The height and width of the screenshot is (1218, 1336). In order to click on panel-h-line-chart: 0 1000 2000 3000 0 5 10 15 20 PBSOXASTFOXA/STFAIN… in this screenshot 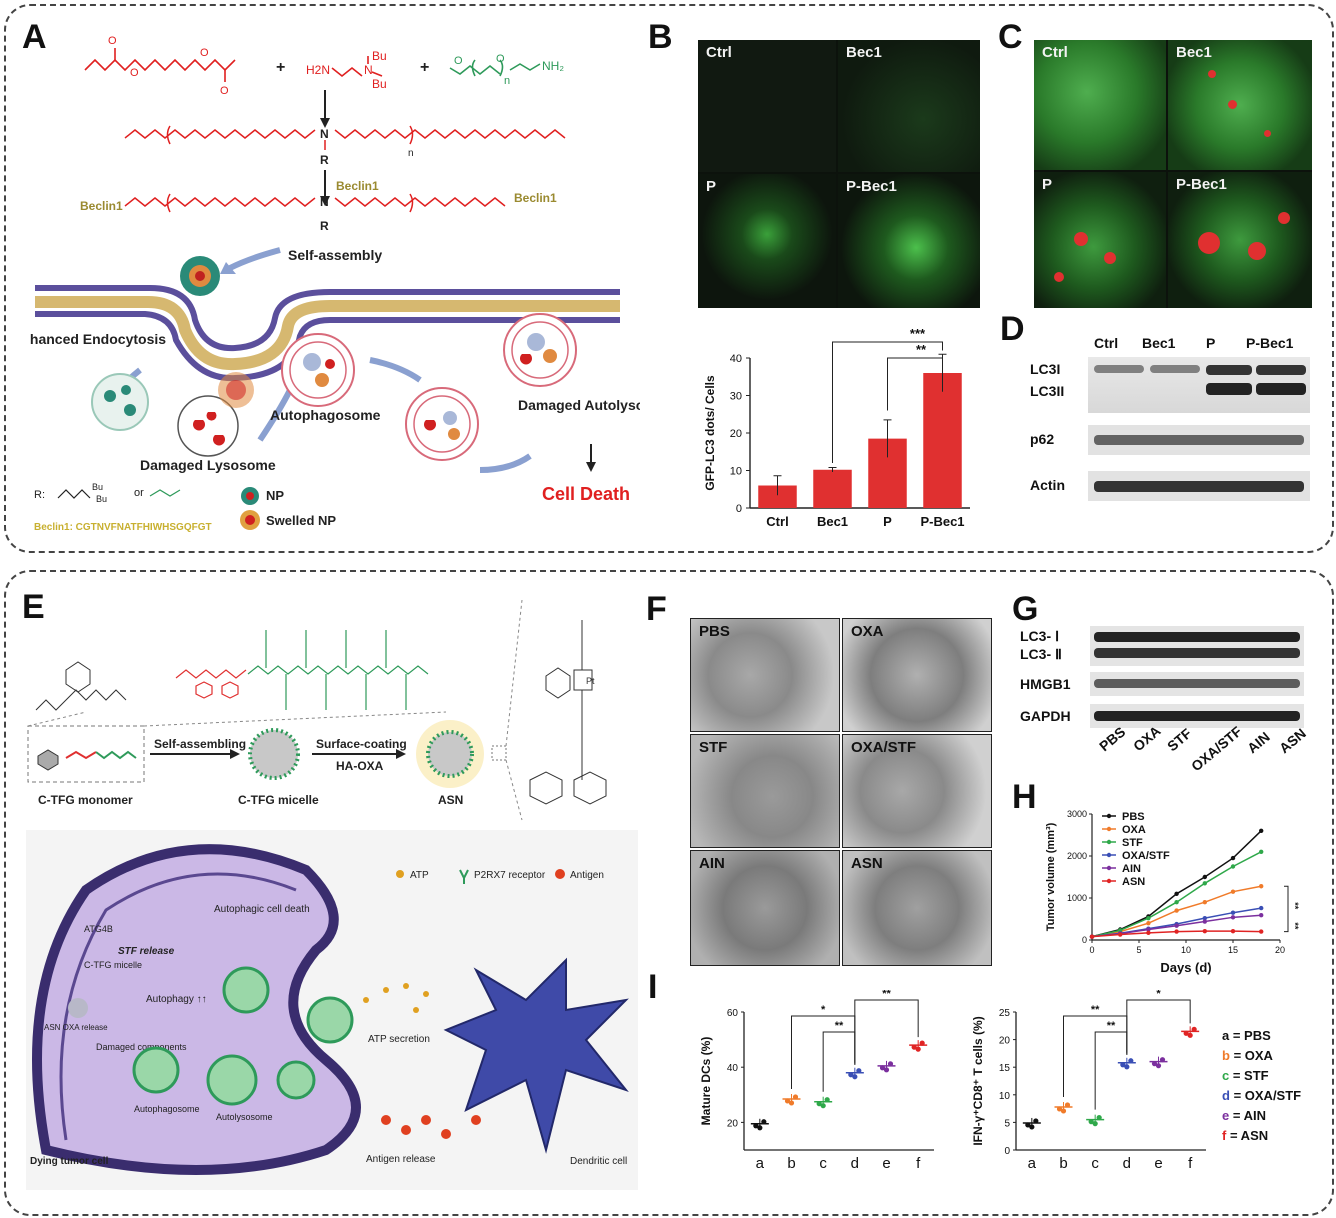, I will do `click(1172, 892)`.